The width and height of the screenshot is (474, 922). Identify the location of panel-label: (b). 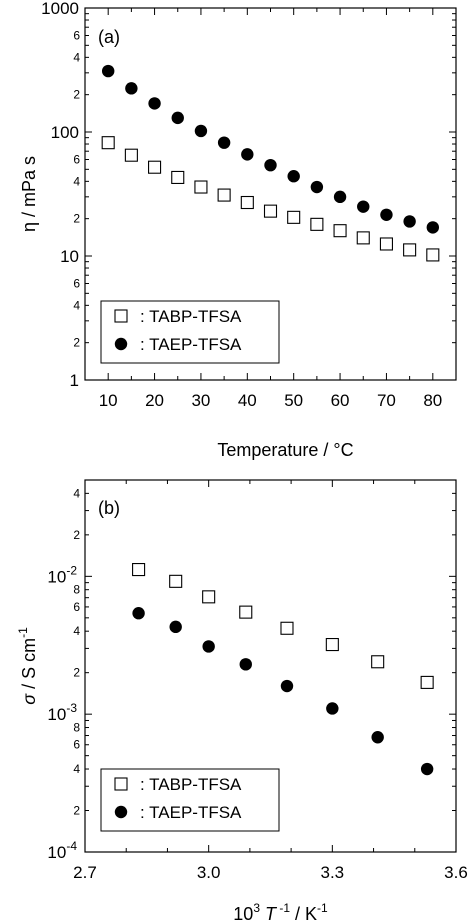
(109, 508).